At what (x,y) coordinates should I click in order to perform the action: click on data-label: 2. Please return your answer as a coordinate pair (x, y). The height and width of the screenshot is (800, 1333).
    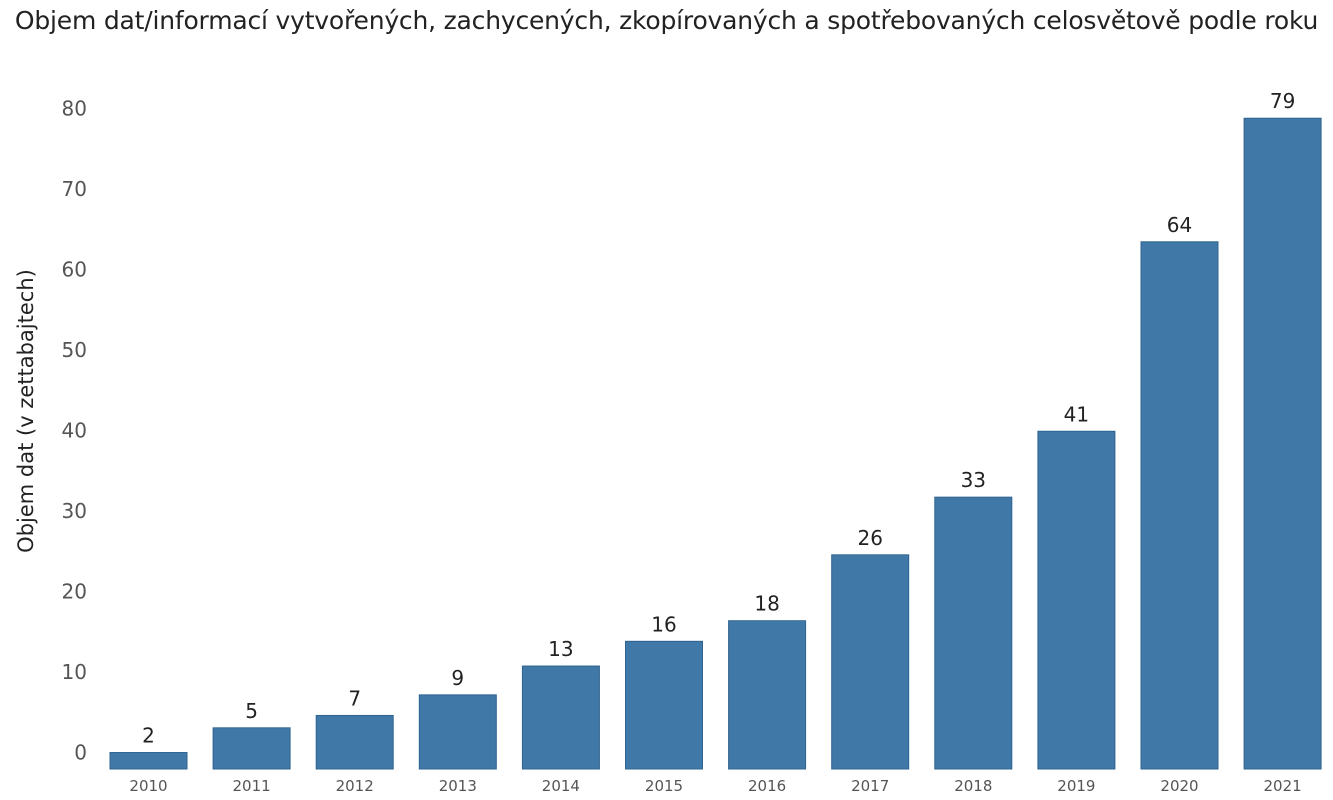
    Looking at the image, I should click on (148, 736).